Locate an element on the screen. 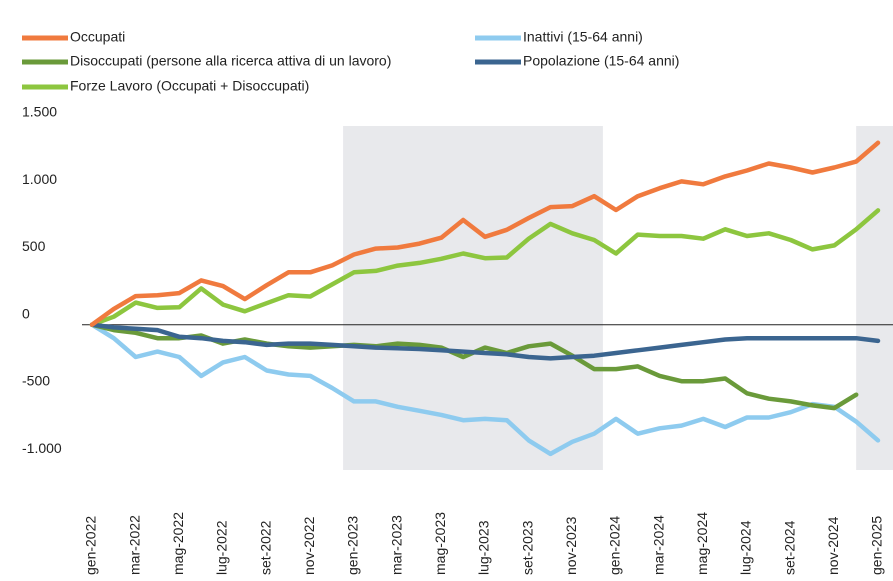 This screenshot has width=893, height=581. y-tick-label: -1.000 is located at coordinates (42, 448).